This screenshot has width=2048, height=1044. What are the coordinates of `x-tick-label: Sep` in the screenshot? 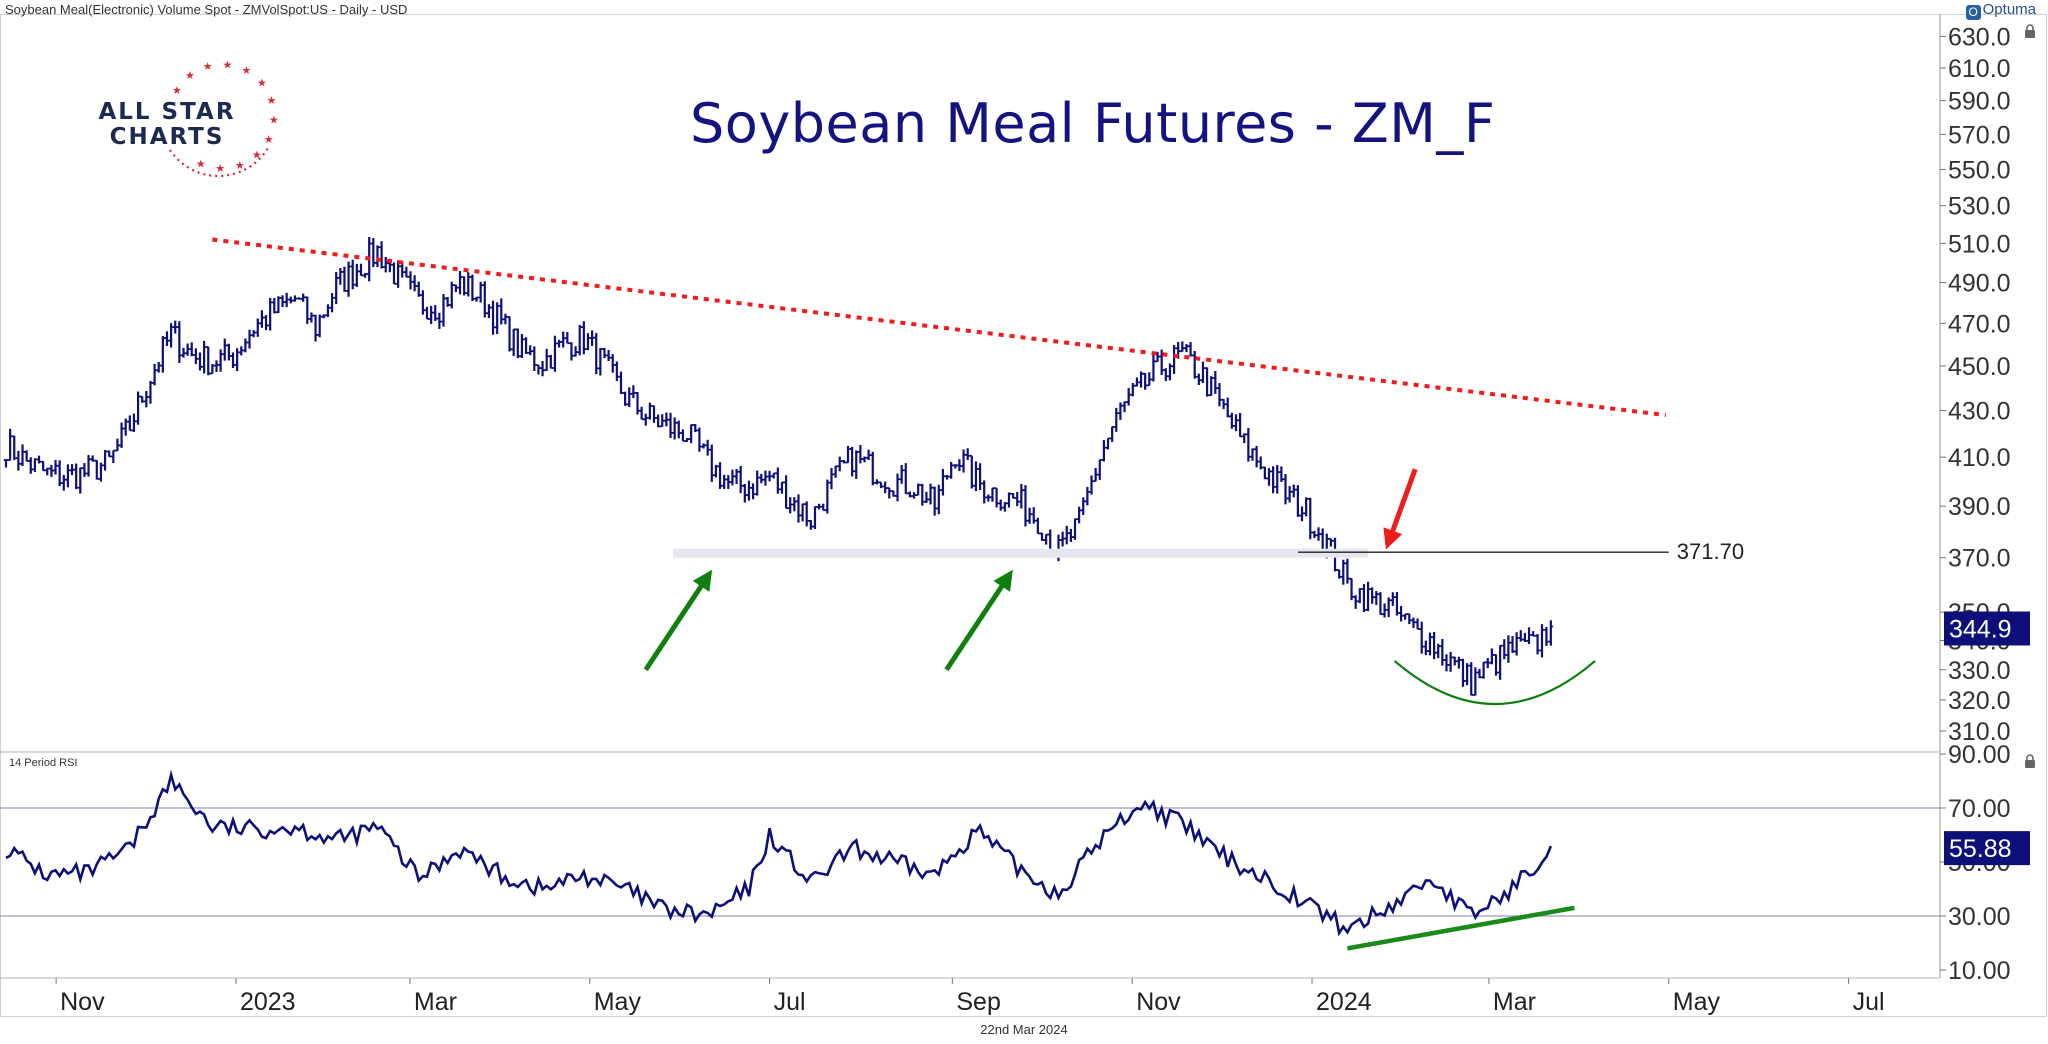 It's located at (978, 1002).